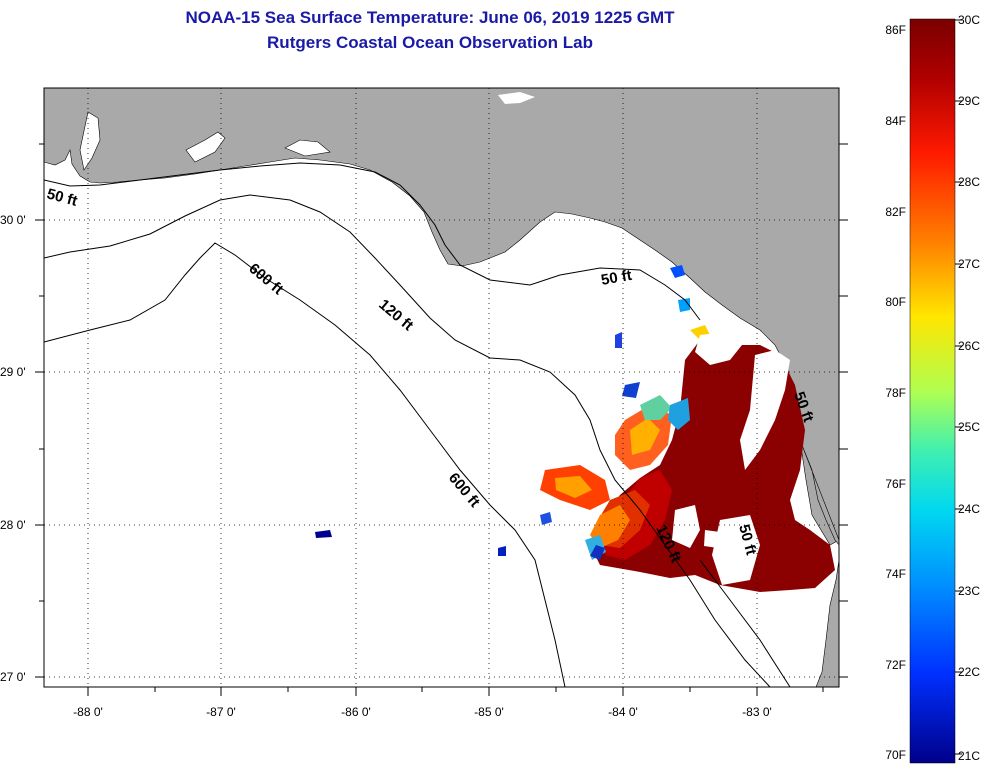 This screenshot has height=770, width=992. I want to click on c-label: 23C, so click(969, 591).